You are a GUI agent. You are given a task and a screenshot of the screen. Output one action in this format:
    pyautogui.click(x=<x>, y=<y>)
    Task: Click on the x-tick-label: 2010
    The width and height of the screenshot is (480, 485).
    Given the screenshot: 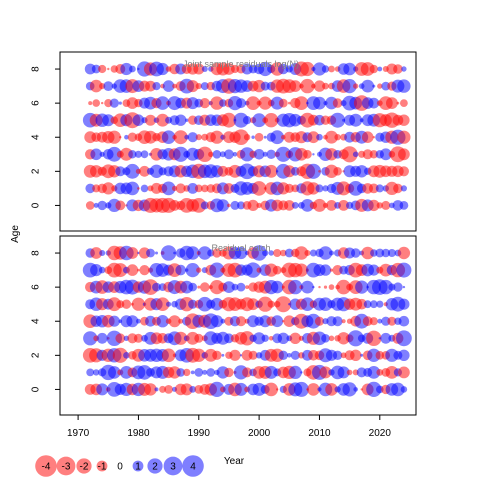 What is the action you would take?
    pyautogui.click(x=319, y=433)
    